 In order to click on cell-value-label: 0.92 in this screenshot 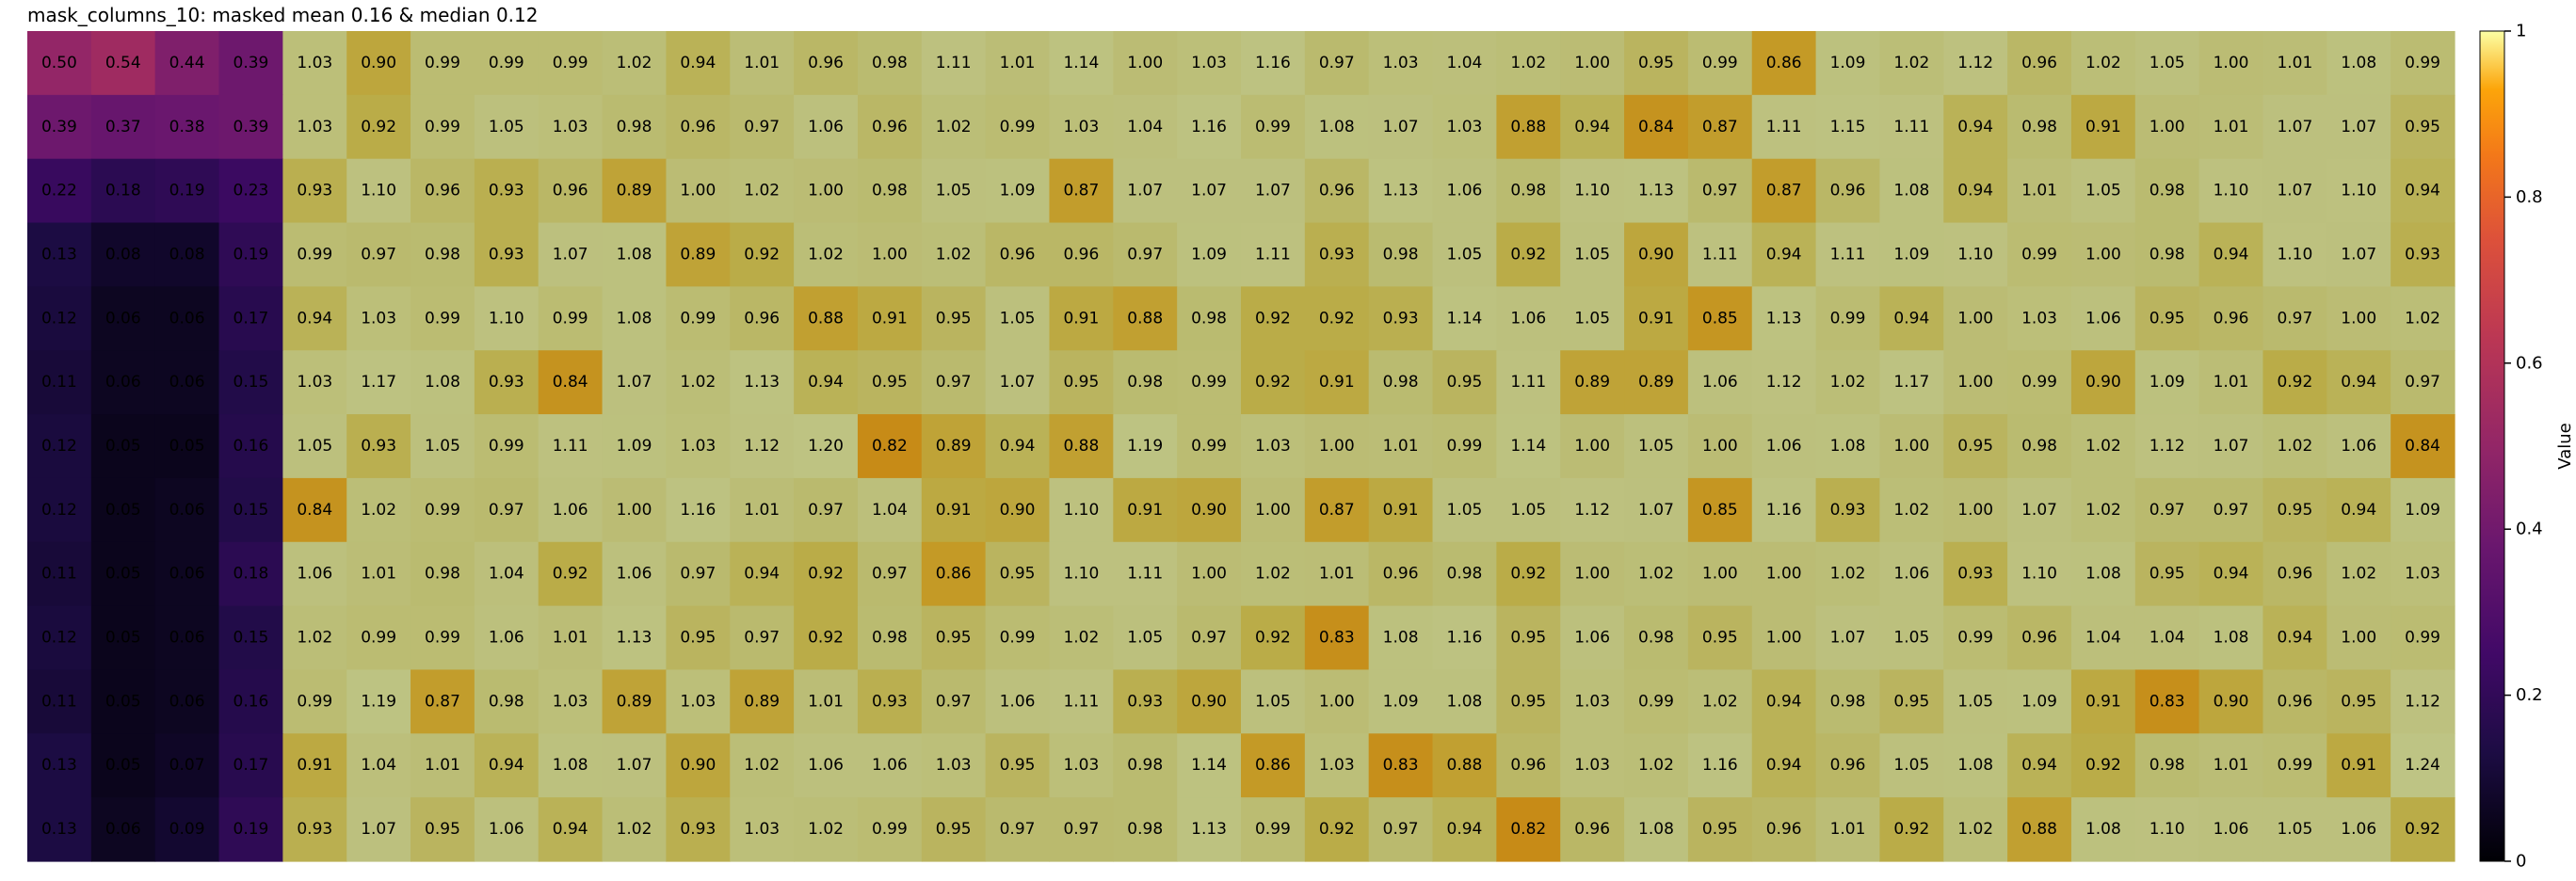, I will do `click(570, 574)`.